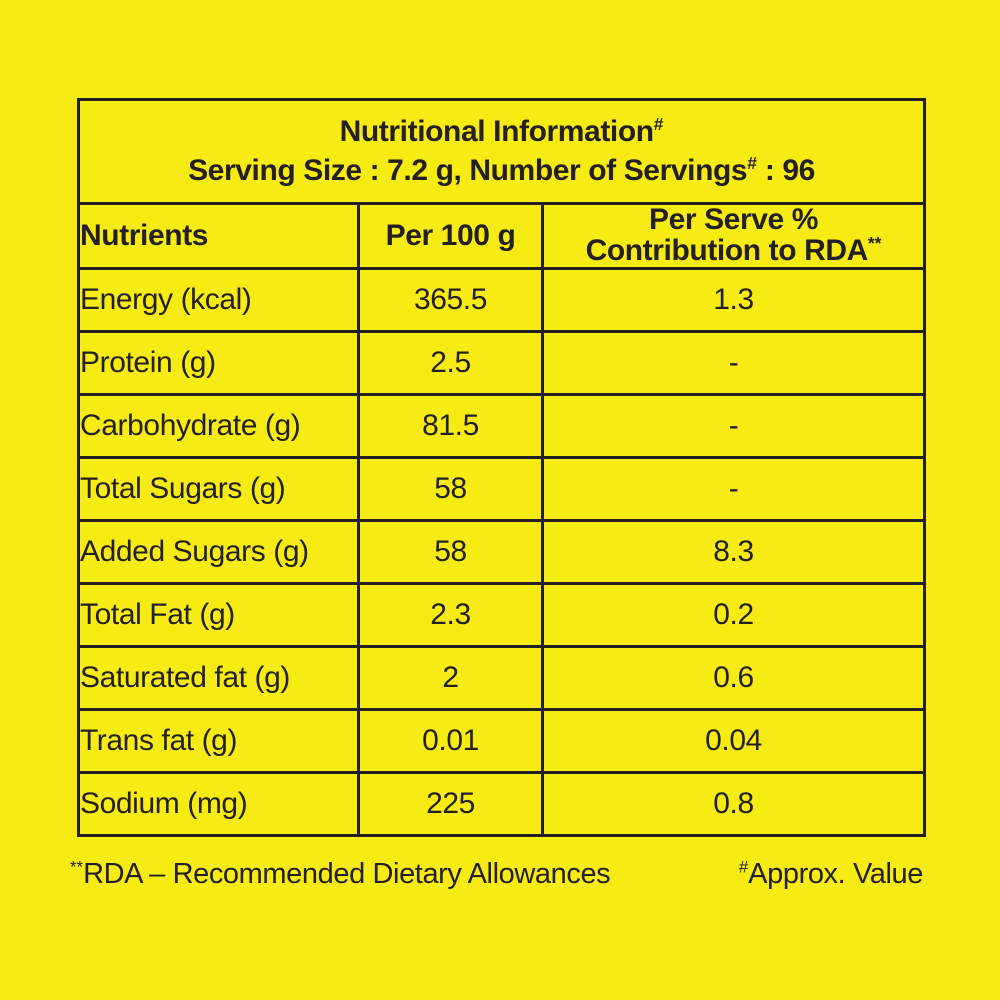 This screenshot has width=1000, height=1000. I want to click on title-approx-mark: #, so click(658, 124).